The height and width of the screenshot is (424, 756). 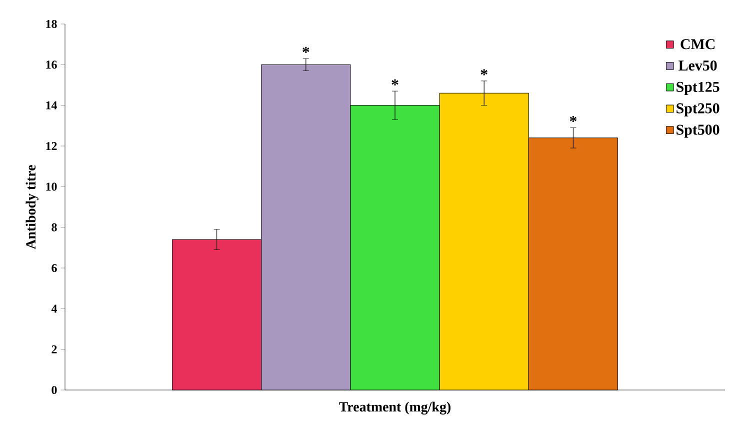 I want to click on legend-label: Spt125, so click(x=698, y=88).